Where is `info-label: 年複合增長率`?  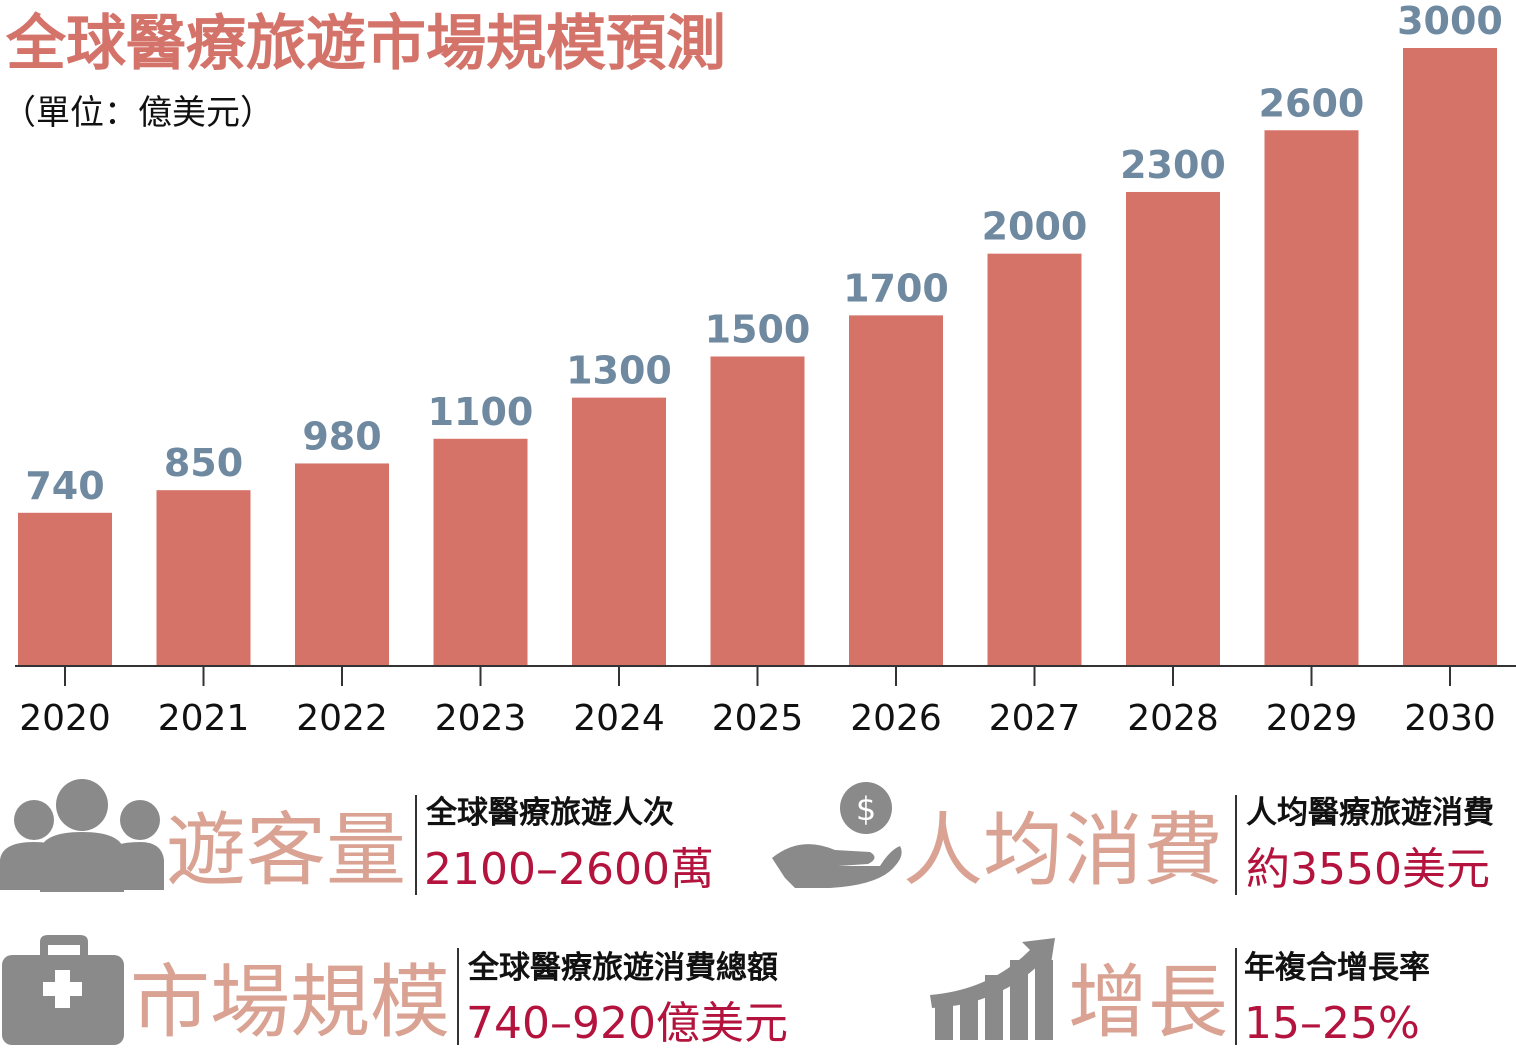 info-label: 年複合增長率 is located at coordinates (1337, 968).